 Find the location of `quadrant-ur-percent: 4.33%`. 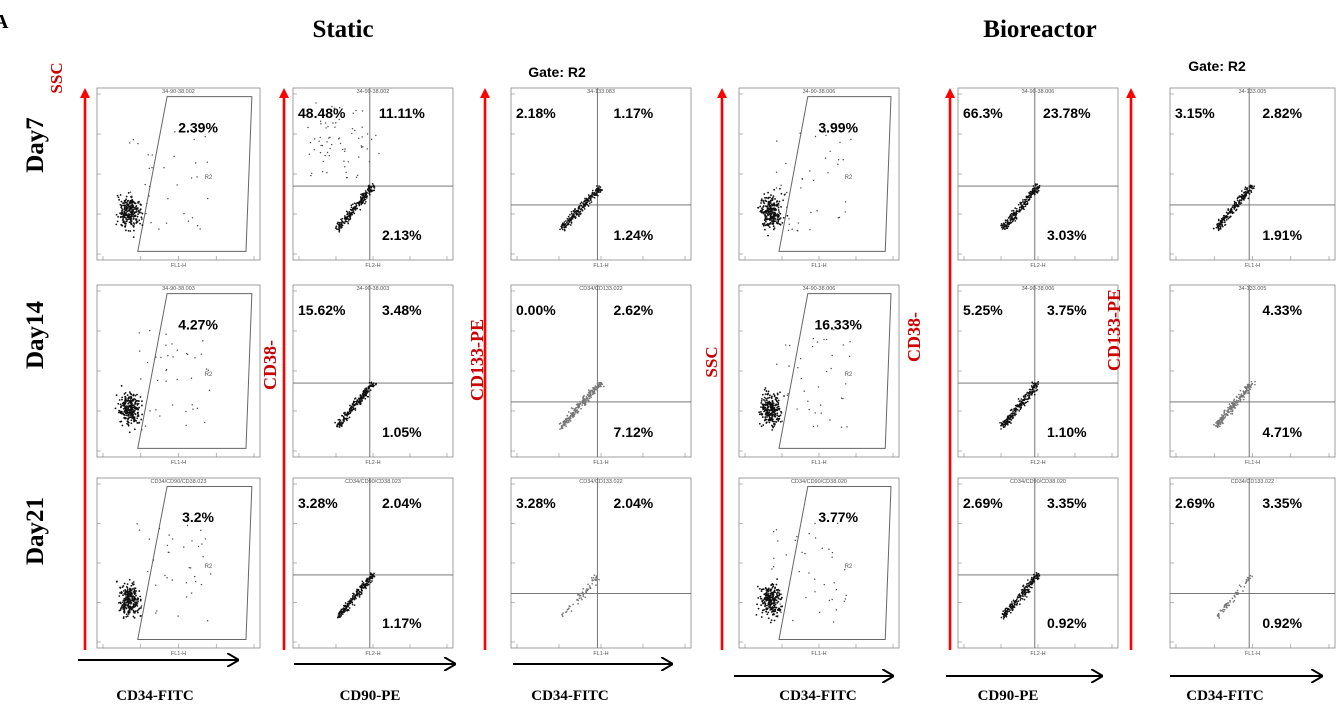

quadrant-ur-percent: 4.33% is located at coordinates (1282, 310).